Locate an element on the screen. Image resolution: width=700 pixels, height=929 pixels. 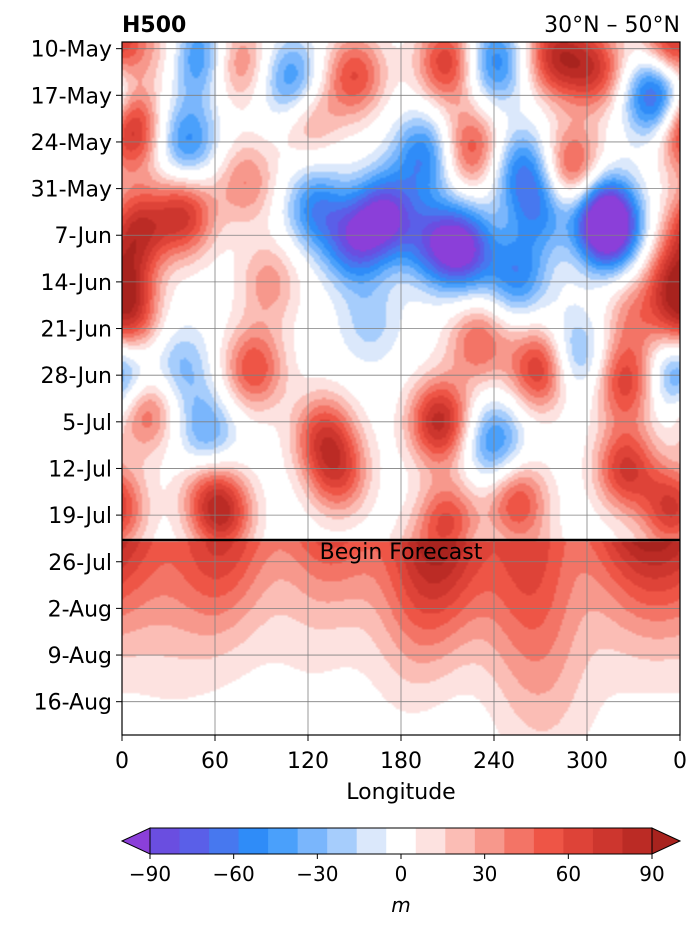
y-tick-label: 24-May is located at coordinates (71, 143).